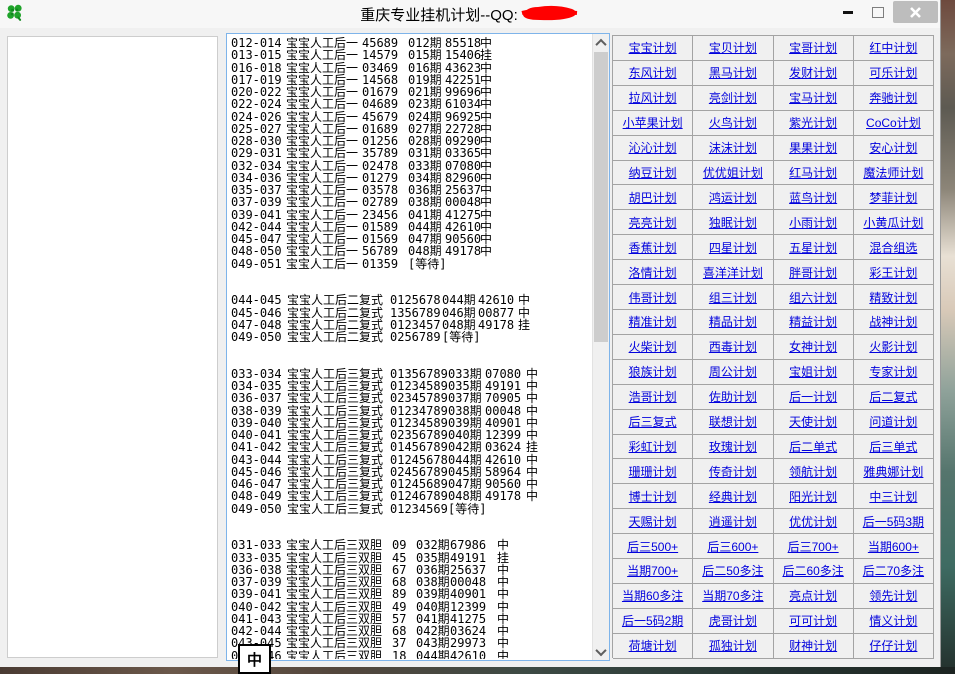 This screenshot has width=955, height=674. I want to click on plan-link: 仔仔计划, so click(893, 646).